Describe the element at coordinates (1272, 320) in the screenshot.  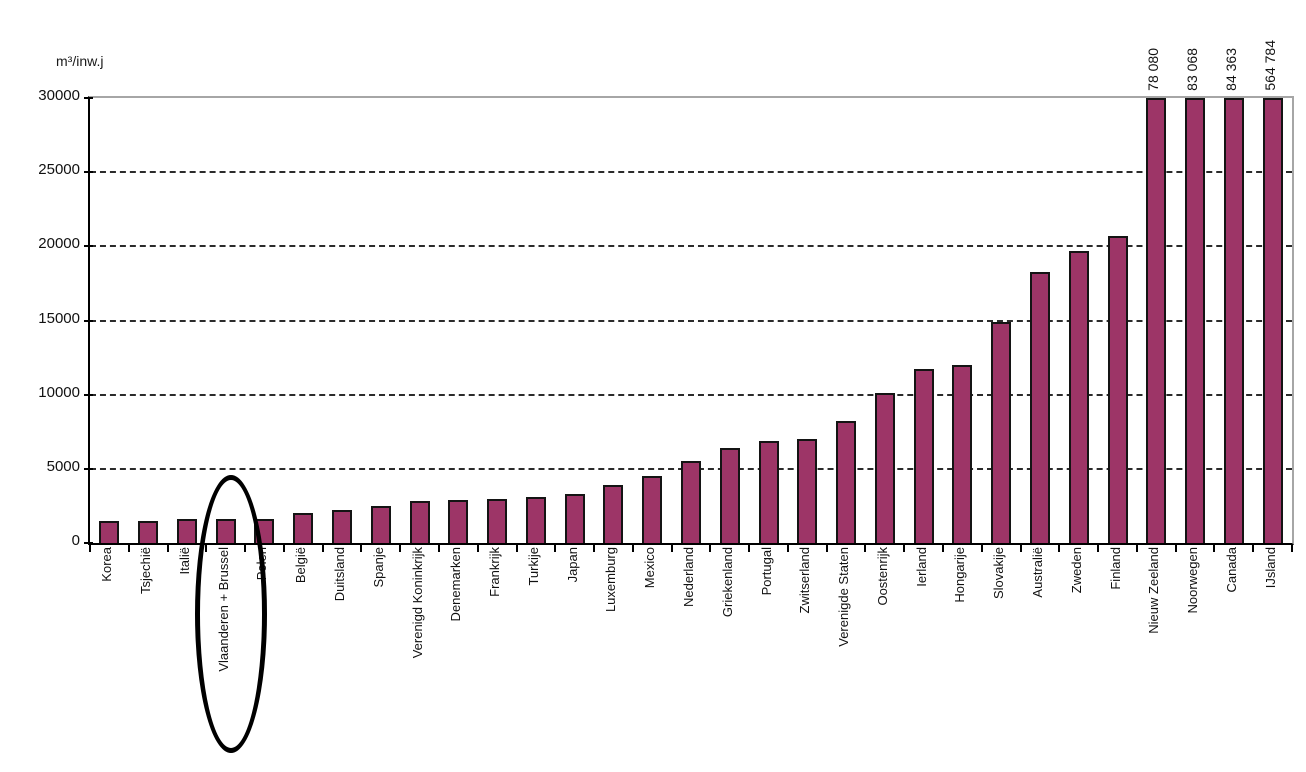
I see `bar-ijsland` at that location.